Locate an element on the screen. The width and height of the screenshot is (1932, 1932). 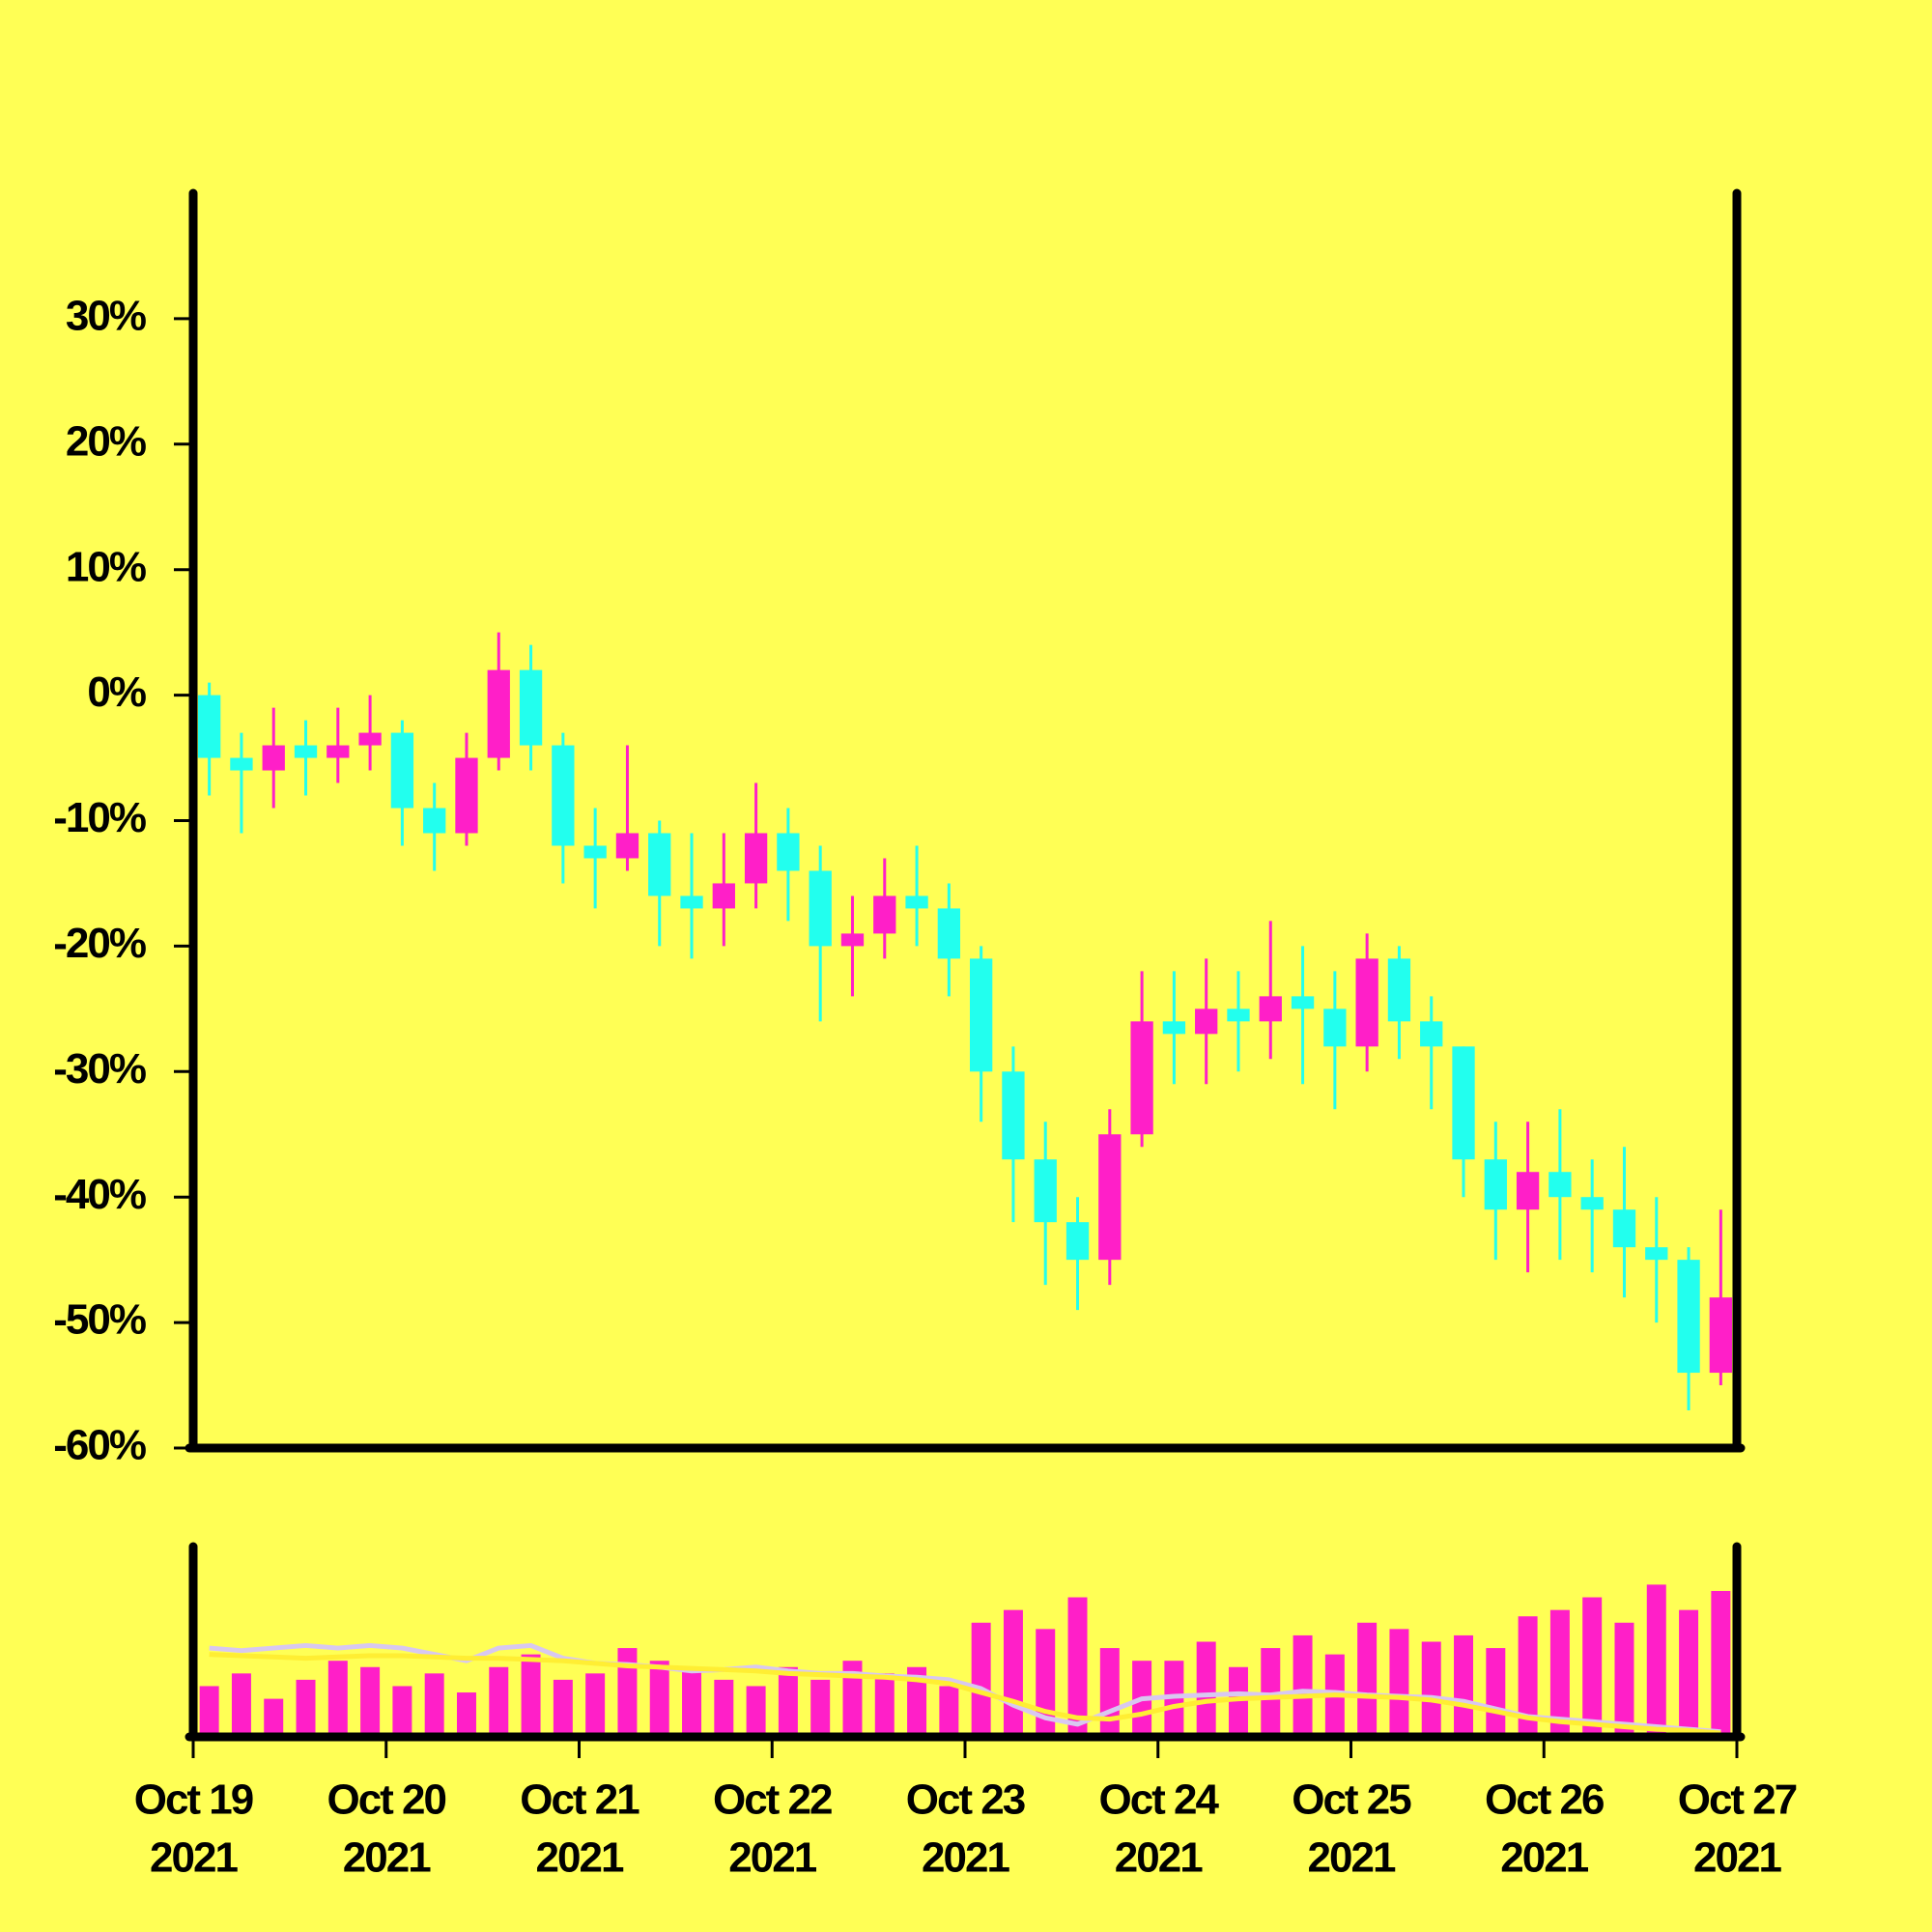
y-tick-label: 0% is located at coordinates (116, 692).